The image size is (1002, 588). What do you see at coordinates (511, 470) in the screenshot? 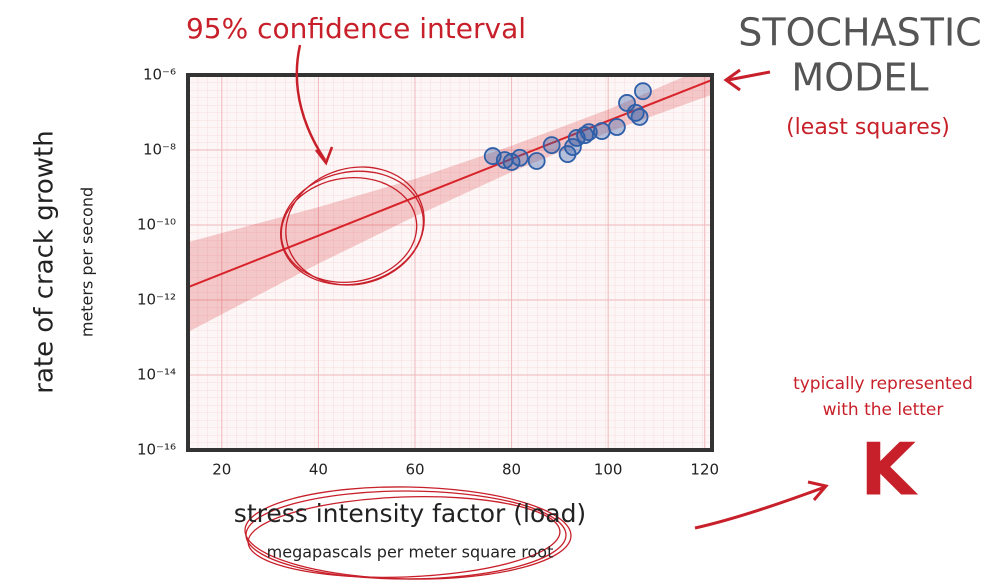
I see `x-tick-label: 80` at bounding box center [511, 470].